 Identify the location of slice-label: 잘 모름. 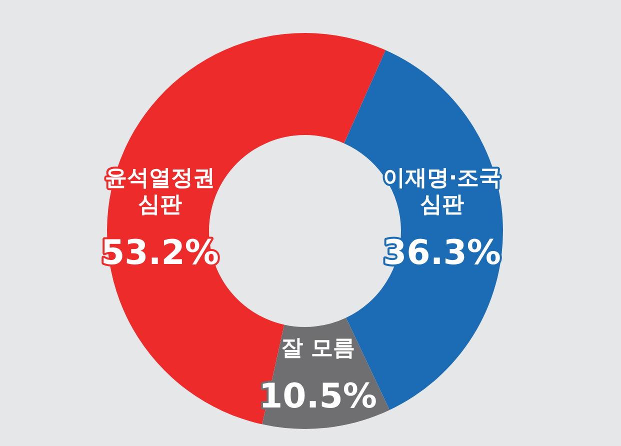
(318, 348).